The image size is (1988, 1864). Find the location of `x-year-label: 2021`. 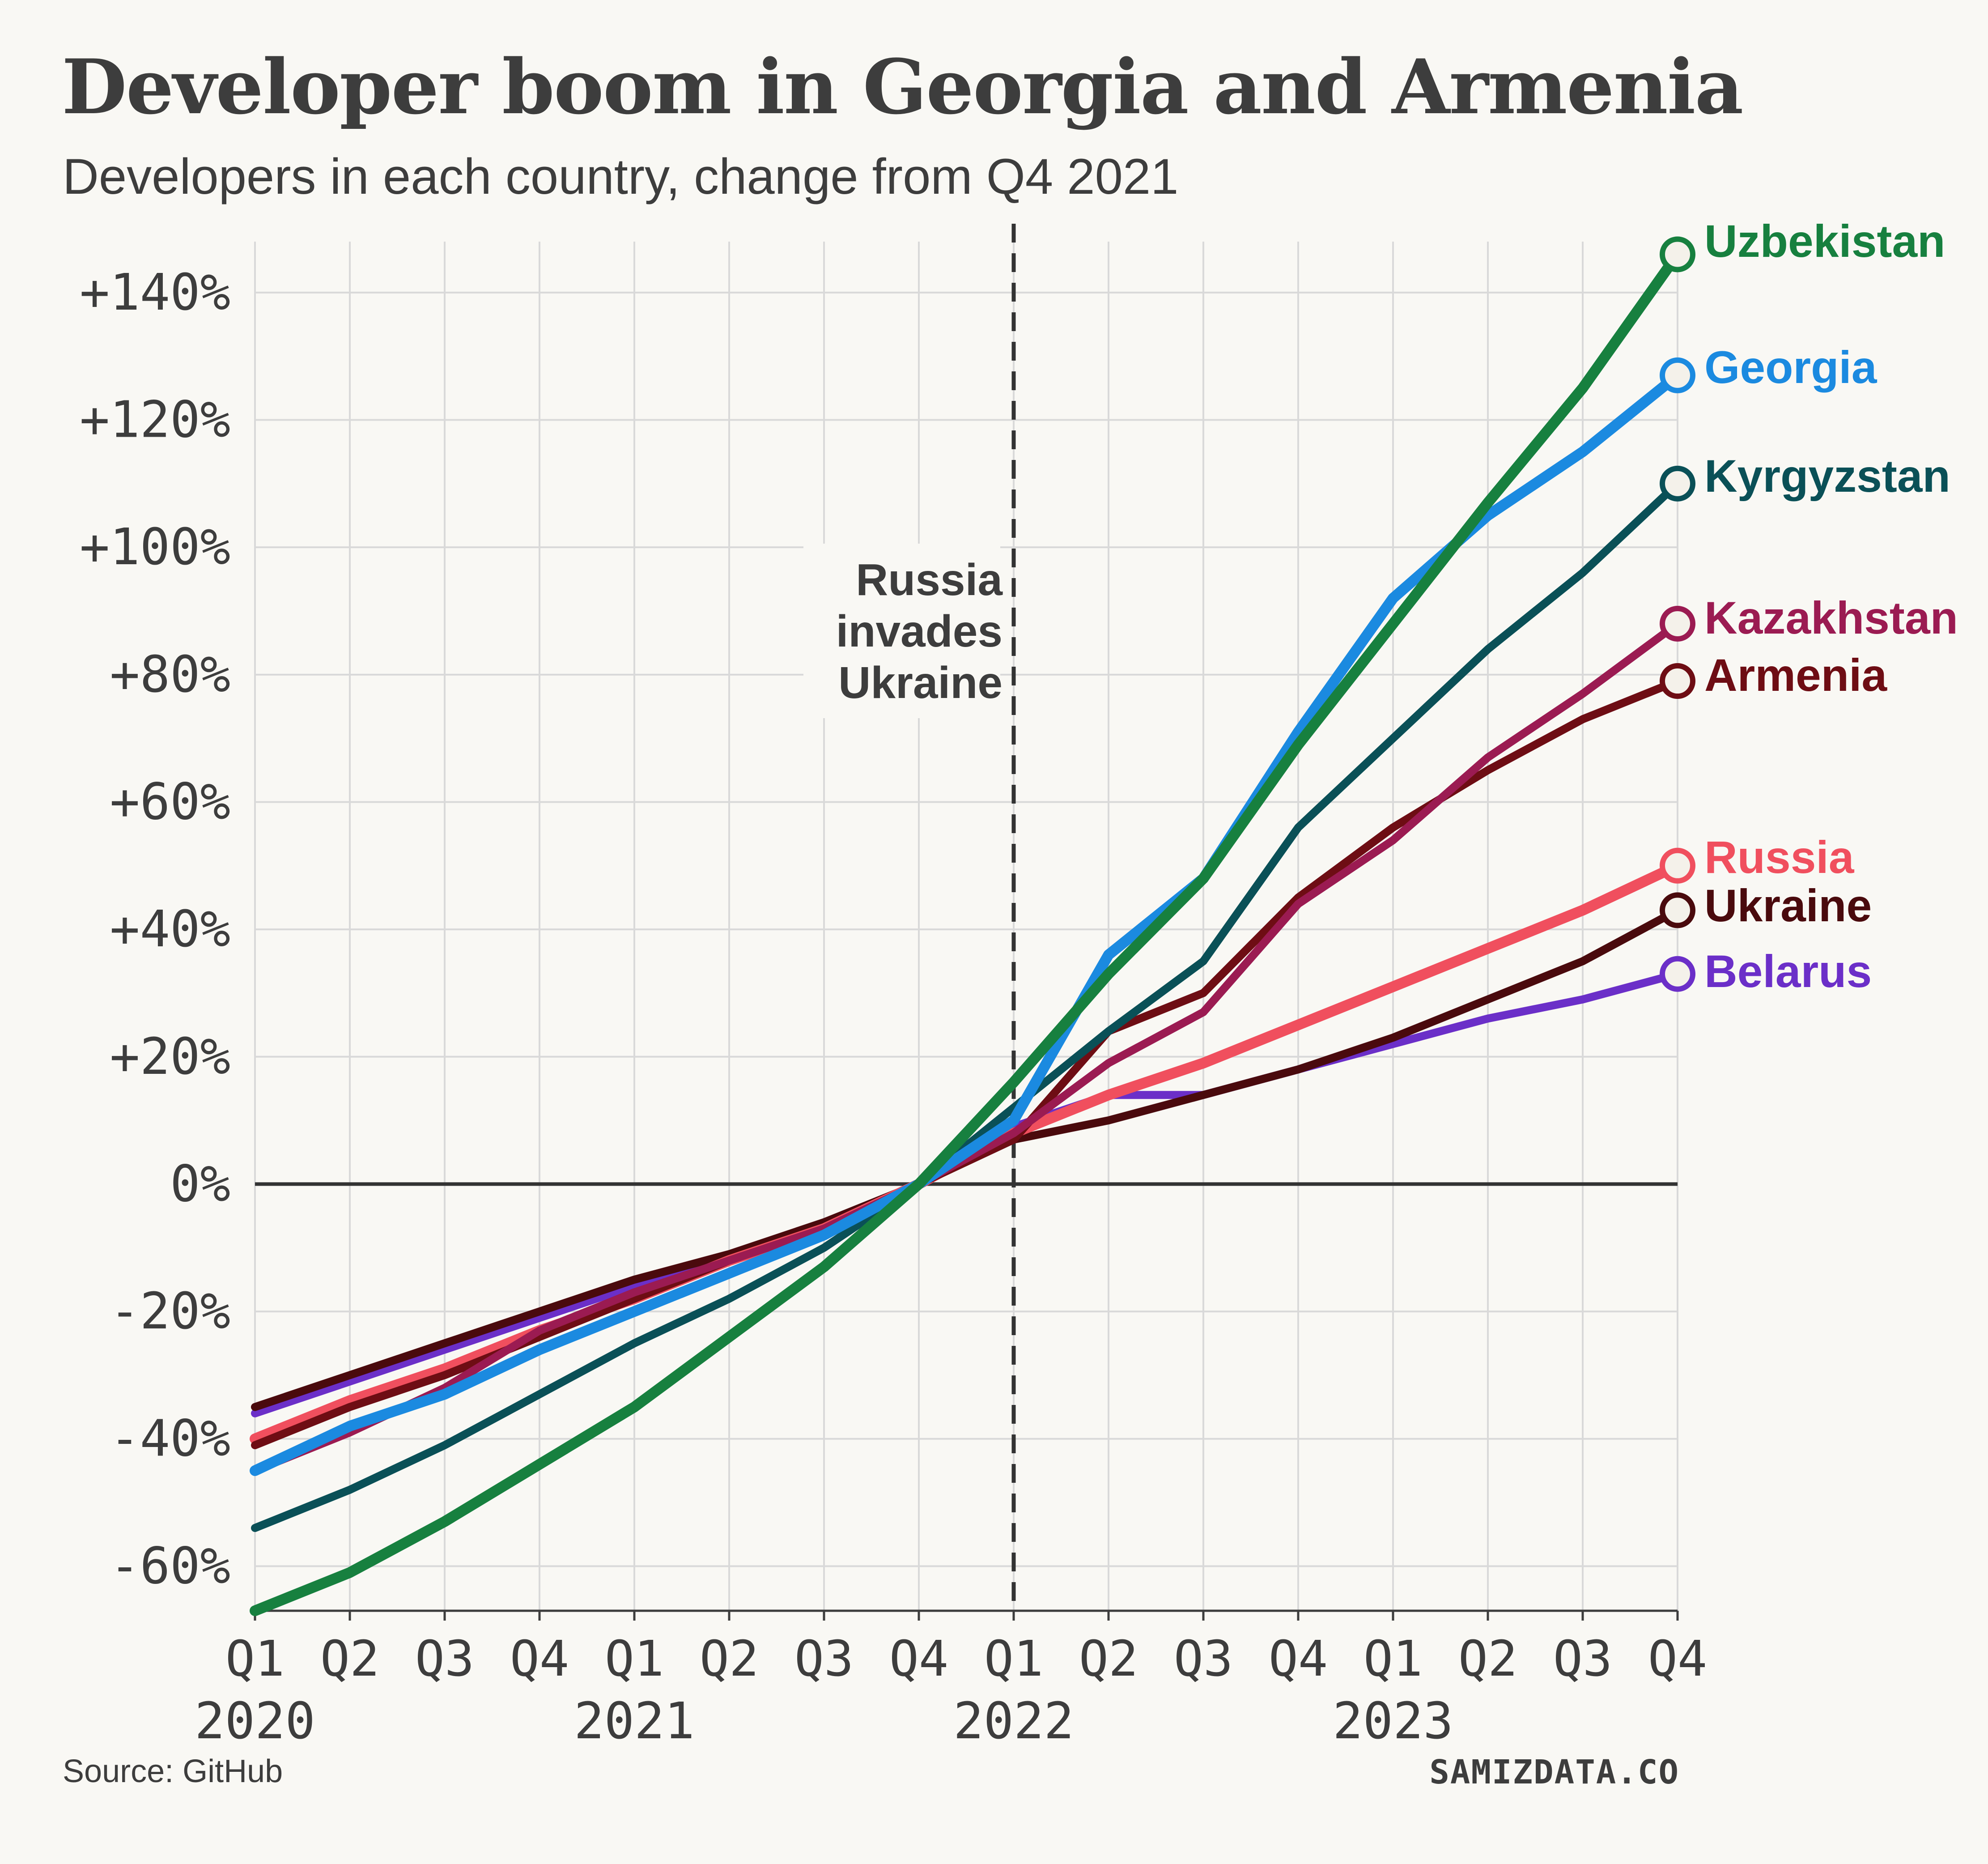

x-year-label: 2021 is located at coordinates (634, 1721).